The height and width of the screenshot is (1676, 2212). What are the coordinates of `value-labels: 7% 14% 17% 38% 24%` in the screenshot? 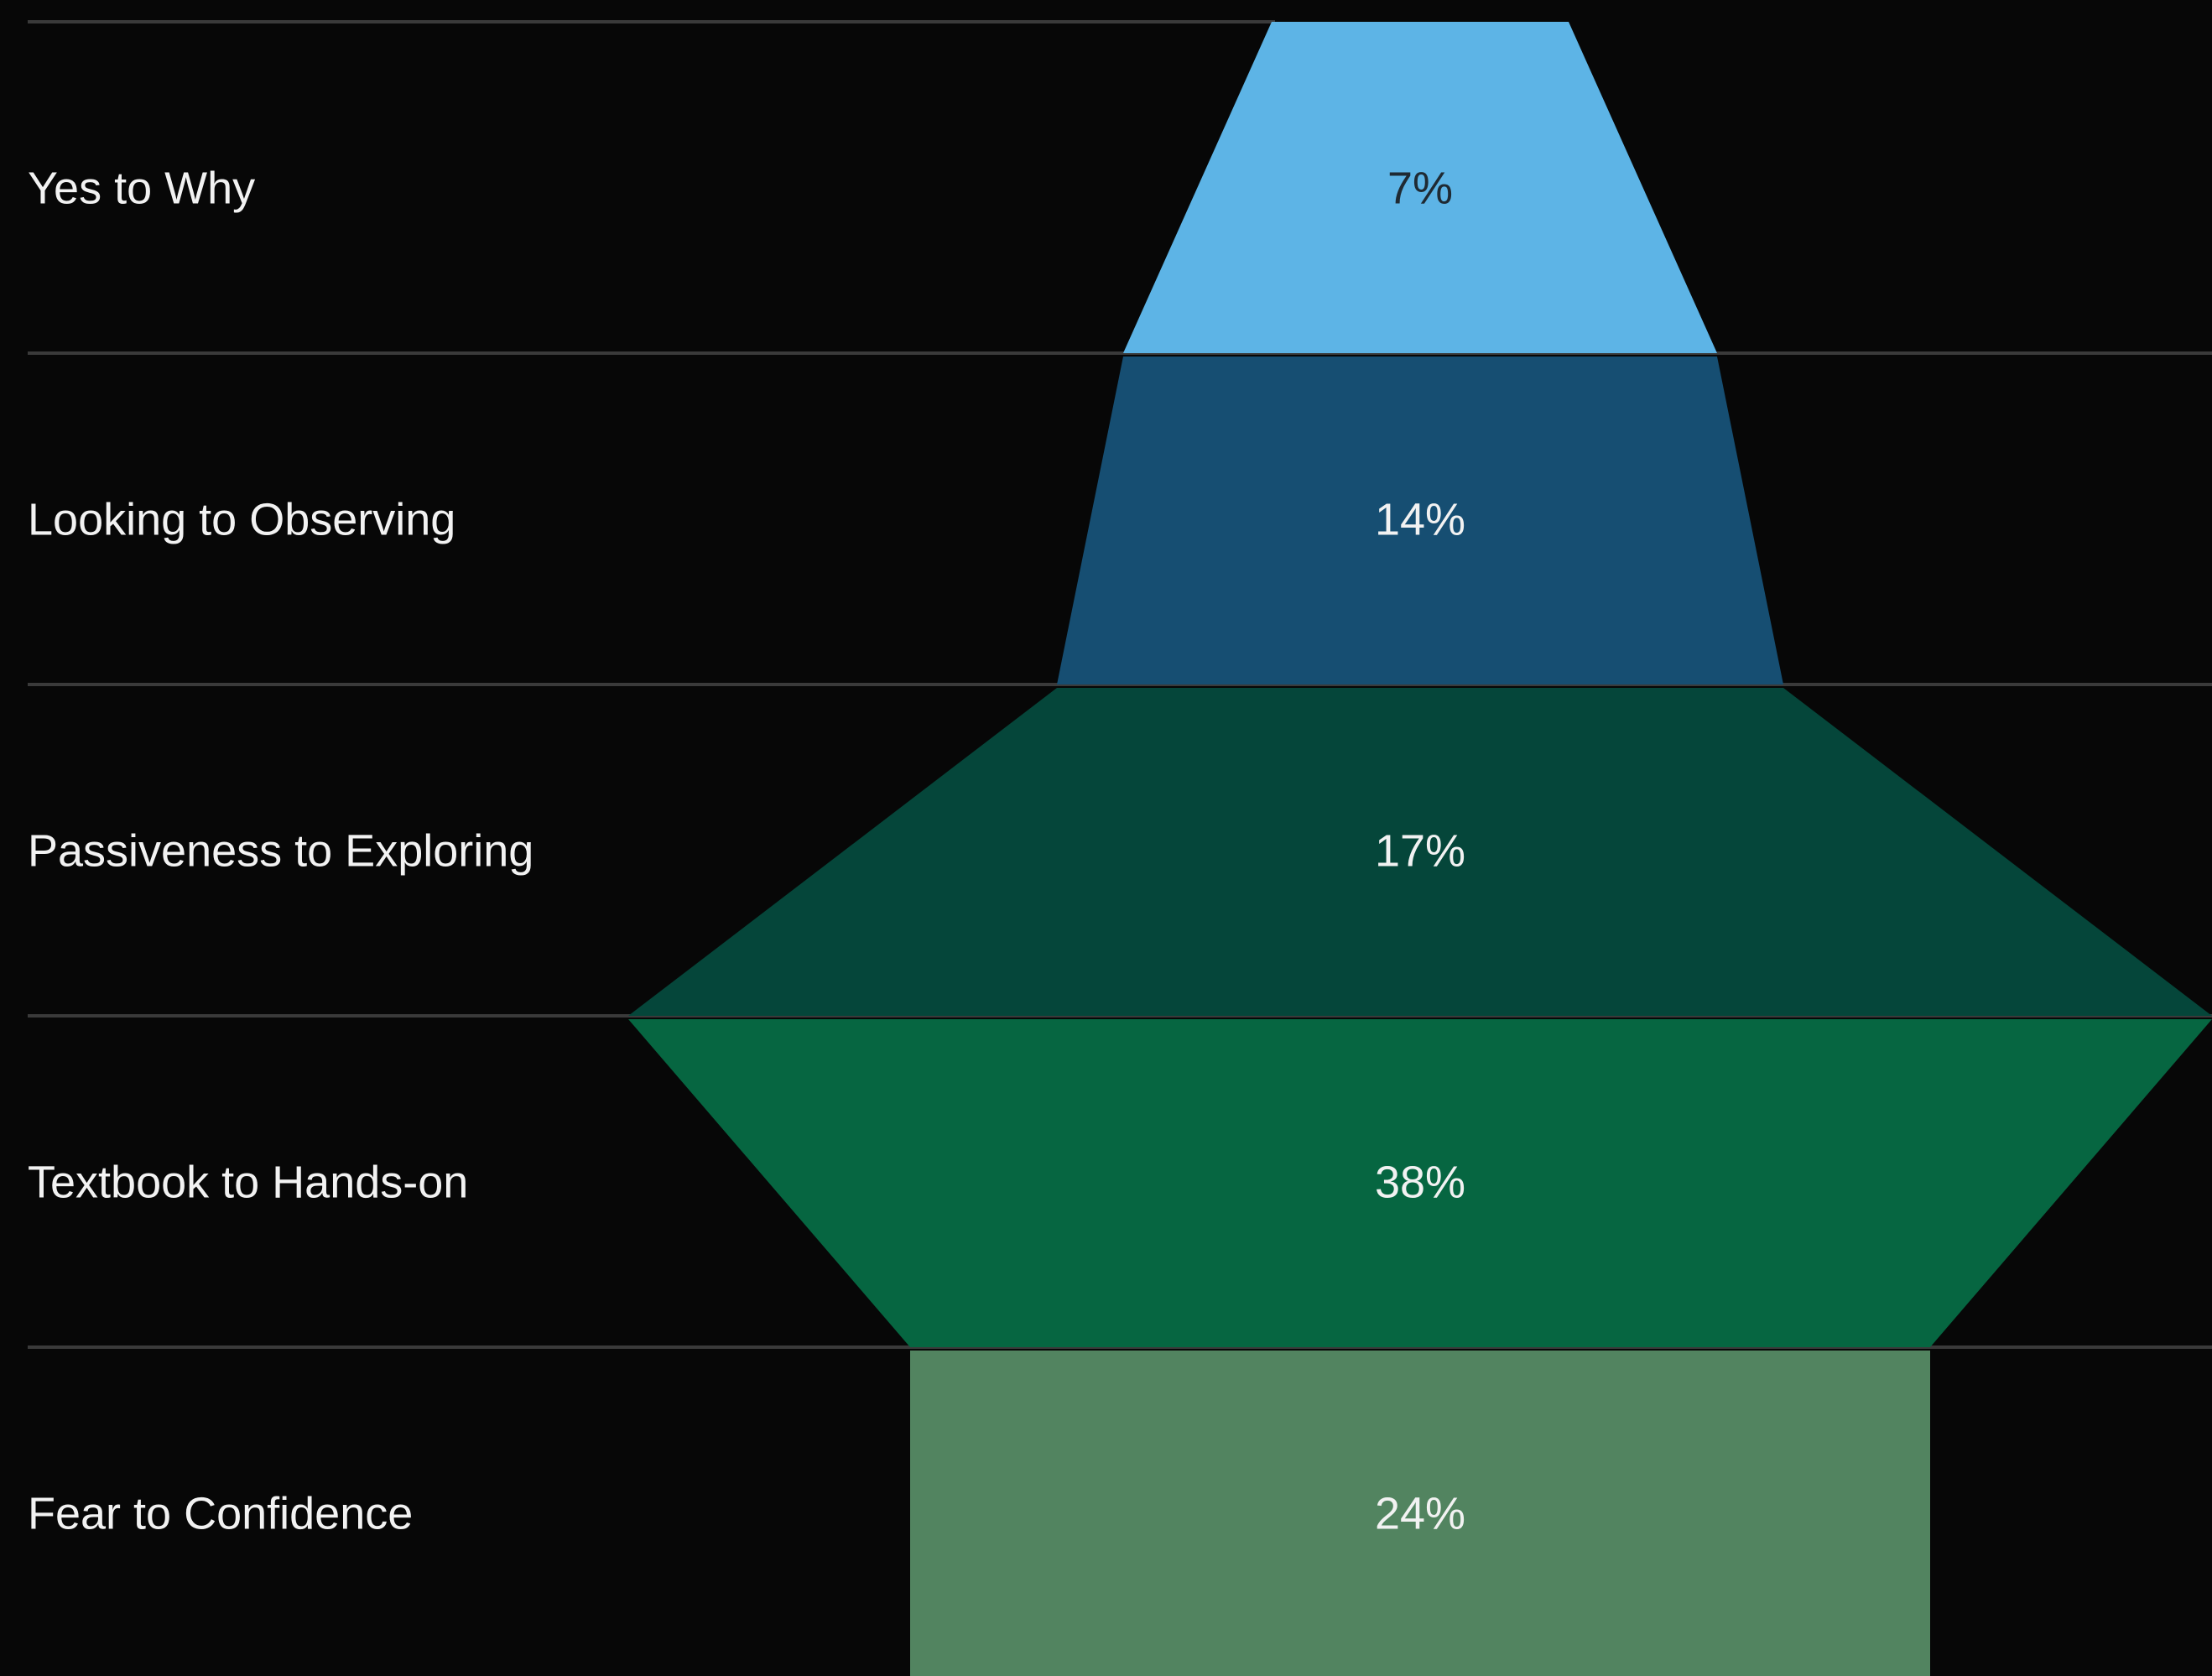 It's located at (1420, 851).